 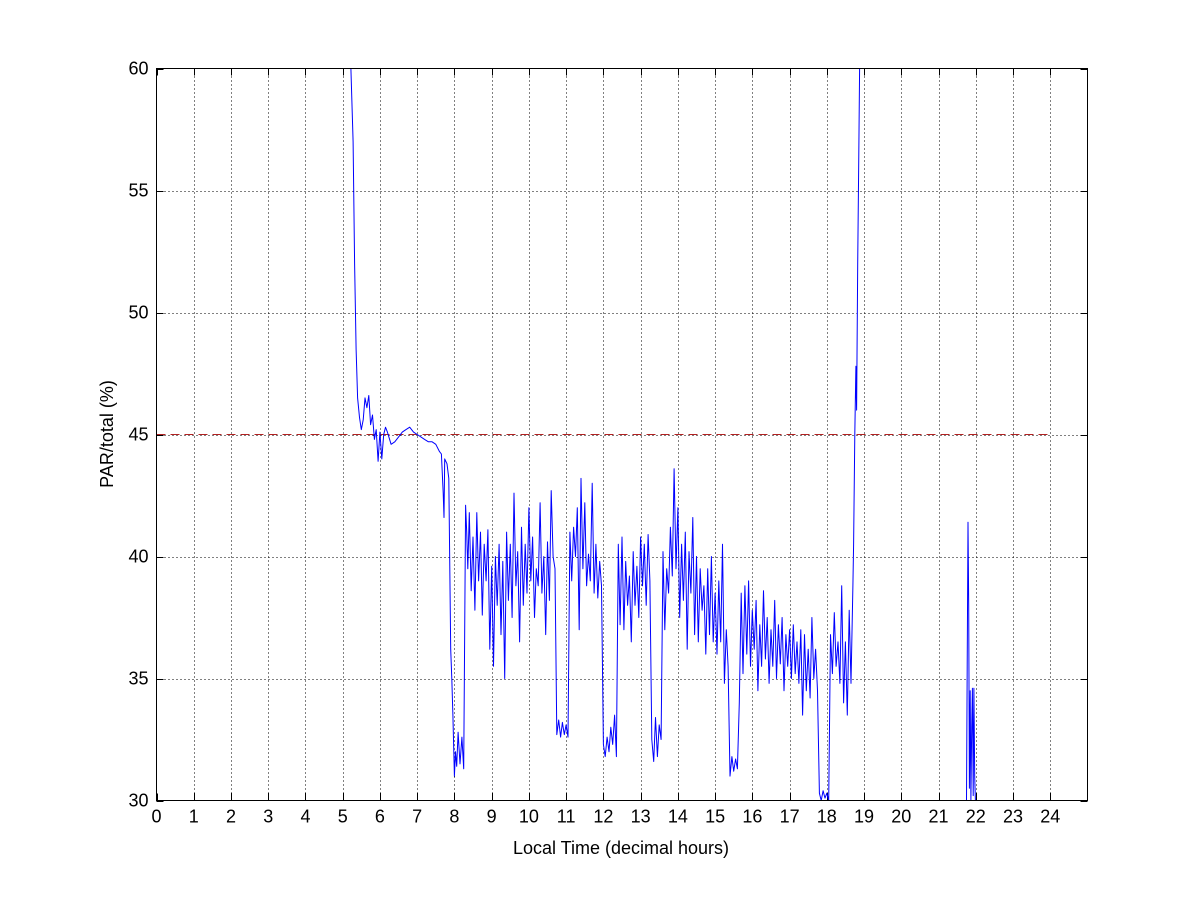 What do you see at coordinates (976, 817) in the screenshot?
I see `x-tick-label: 22` at bounding box center [976, 817].